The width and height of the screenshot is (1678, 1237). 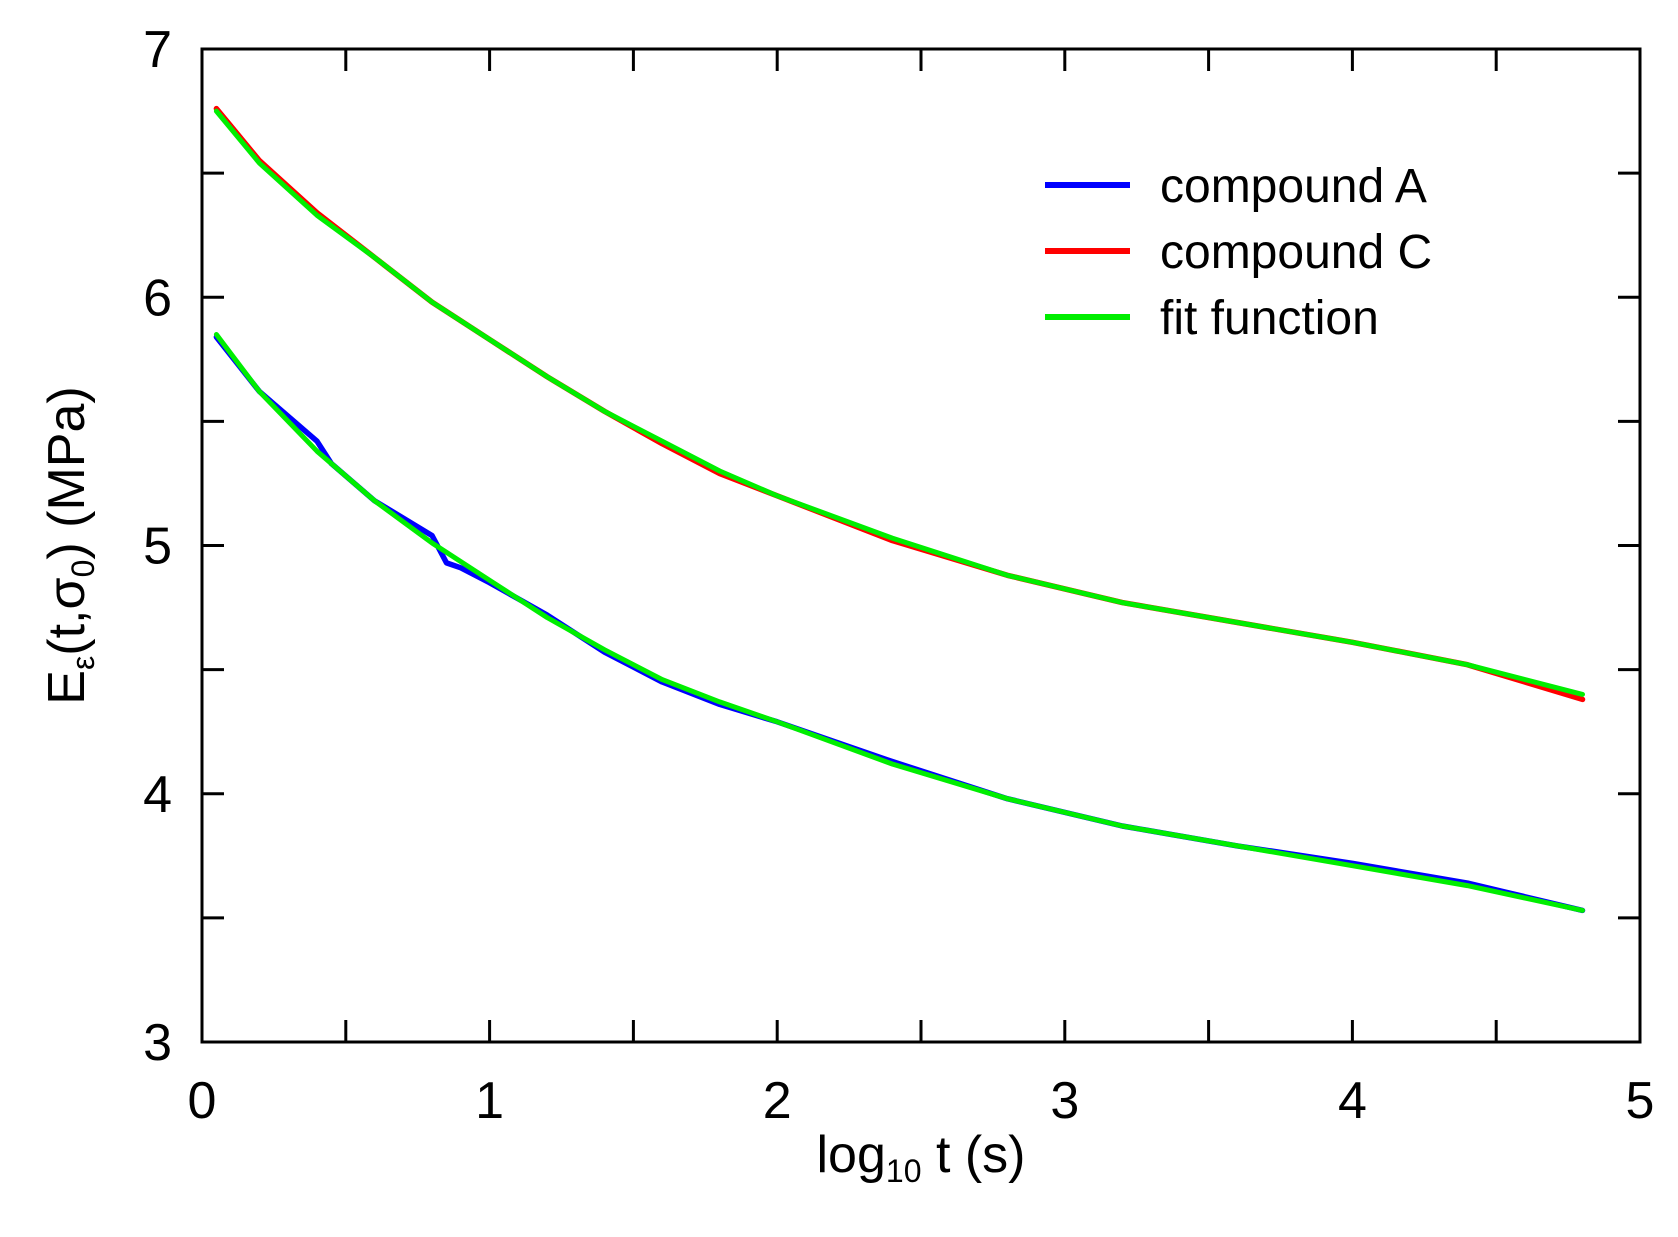 What do you see at coordinates (1296, 252) in the screenshot?
I see `legend-label: compound C` at bounding box center [1296, 252].